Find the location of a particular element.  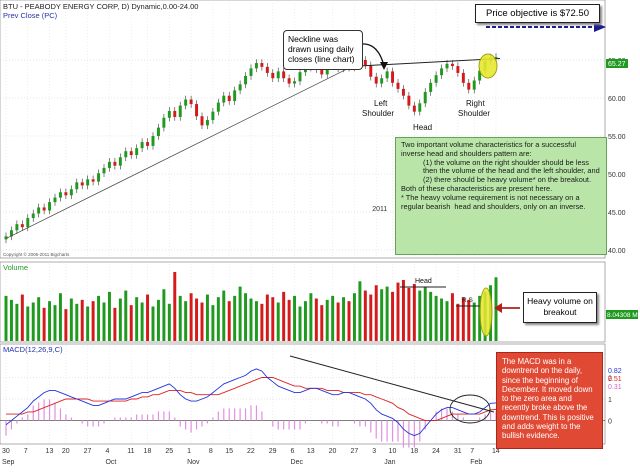

macd-badge-signal: 0.51 is located at coordinates (615, 379).